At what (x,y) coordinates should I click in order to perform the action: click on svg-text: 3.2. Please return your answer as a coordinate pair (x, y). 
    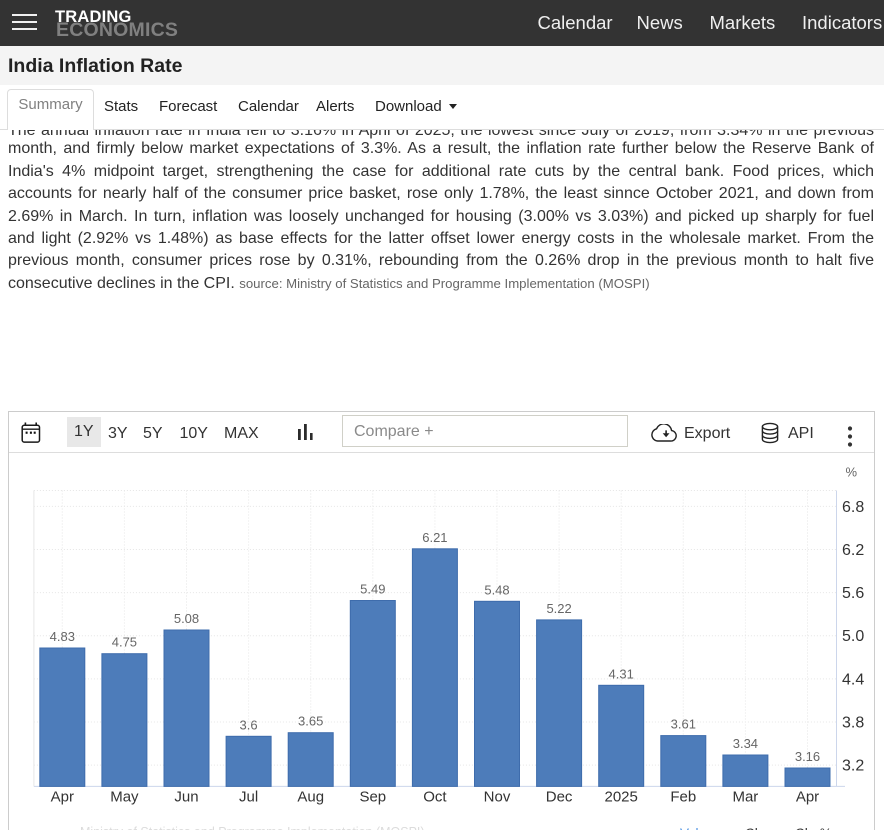
    Looking at the image, I should click on (853, 766).